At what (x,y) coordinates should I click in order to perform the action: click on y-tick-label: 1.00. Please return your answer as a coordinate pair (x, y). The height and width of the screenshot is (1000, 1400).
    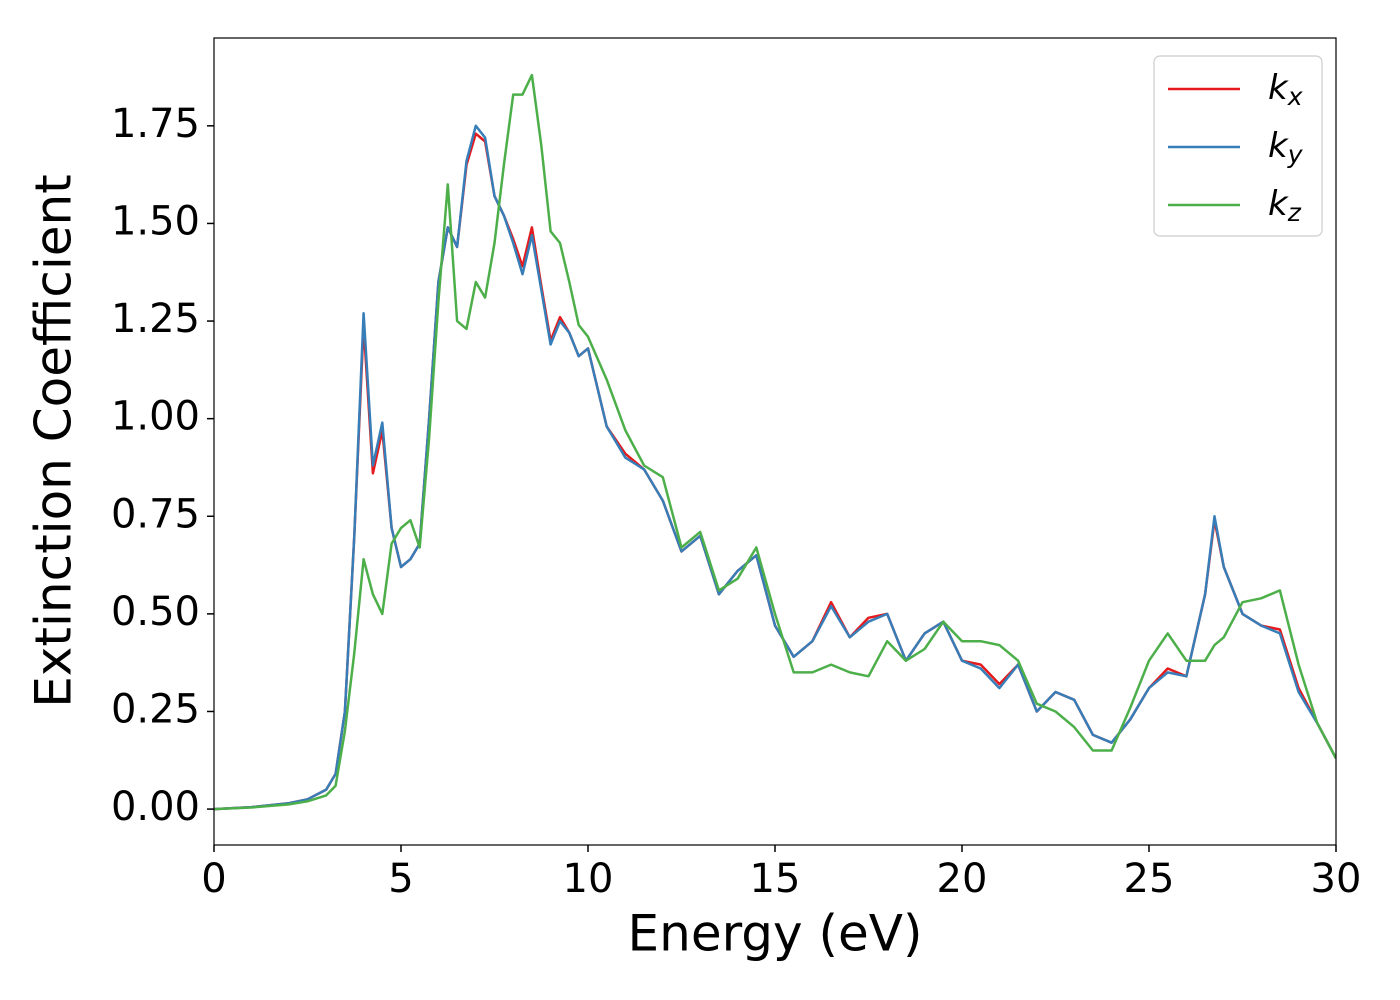
    Looking at the image, I should click on (155, 417).